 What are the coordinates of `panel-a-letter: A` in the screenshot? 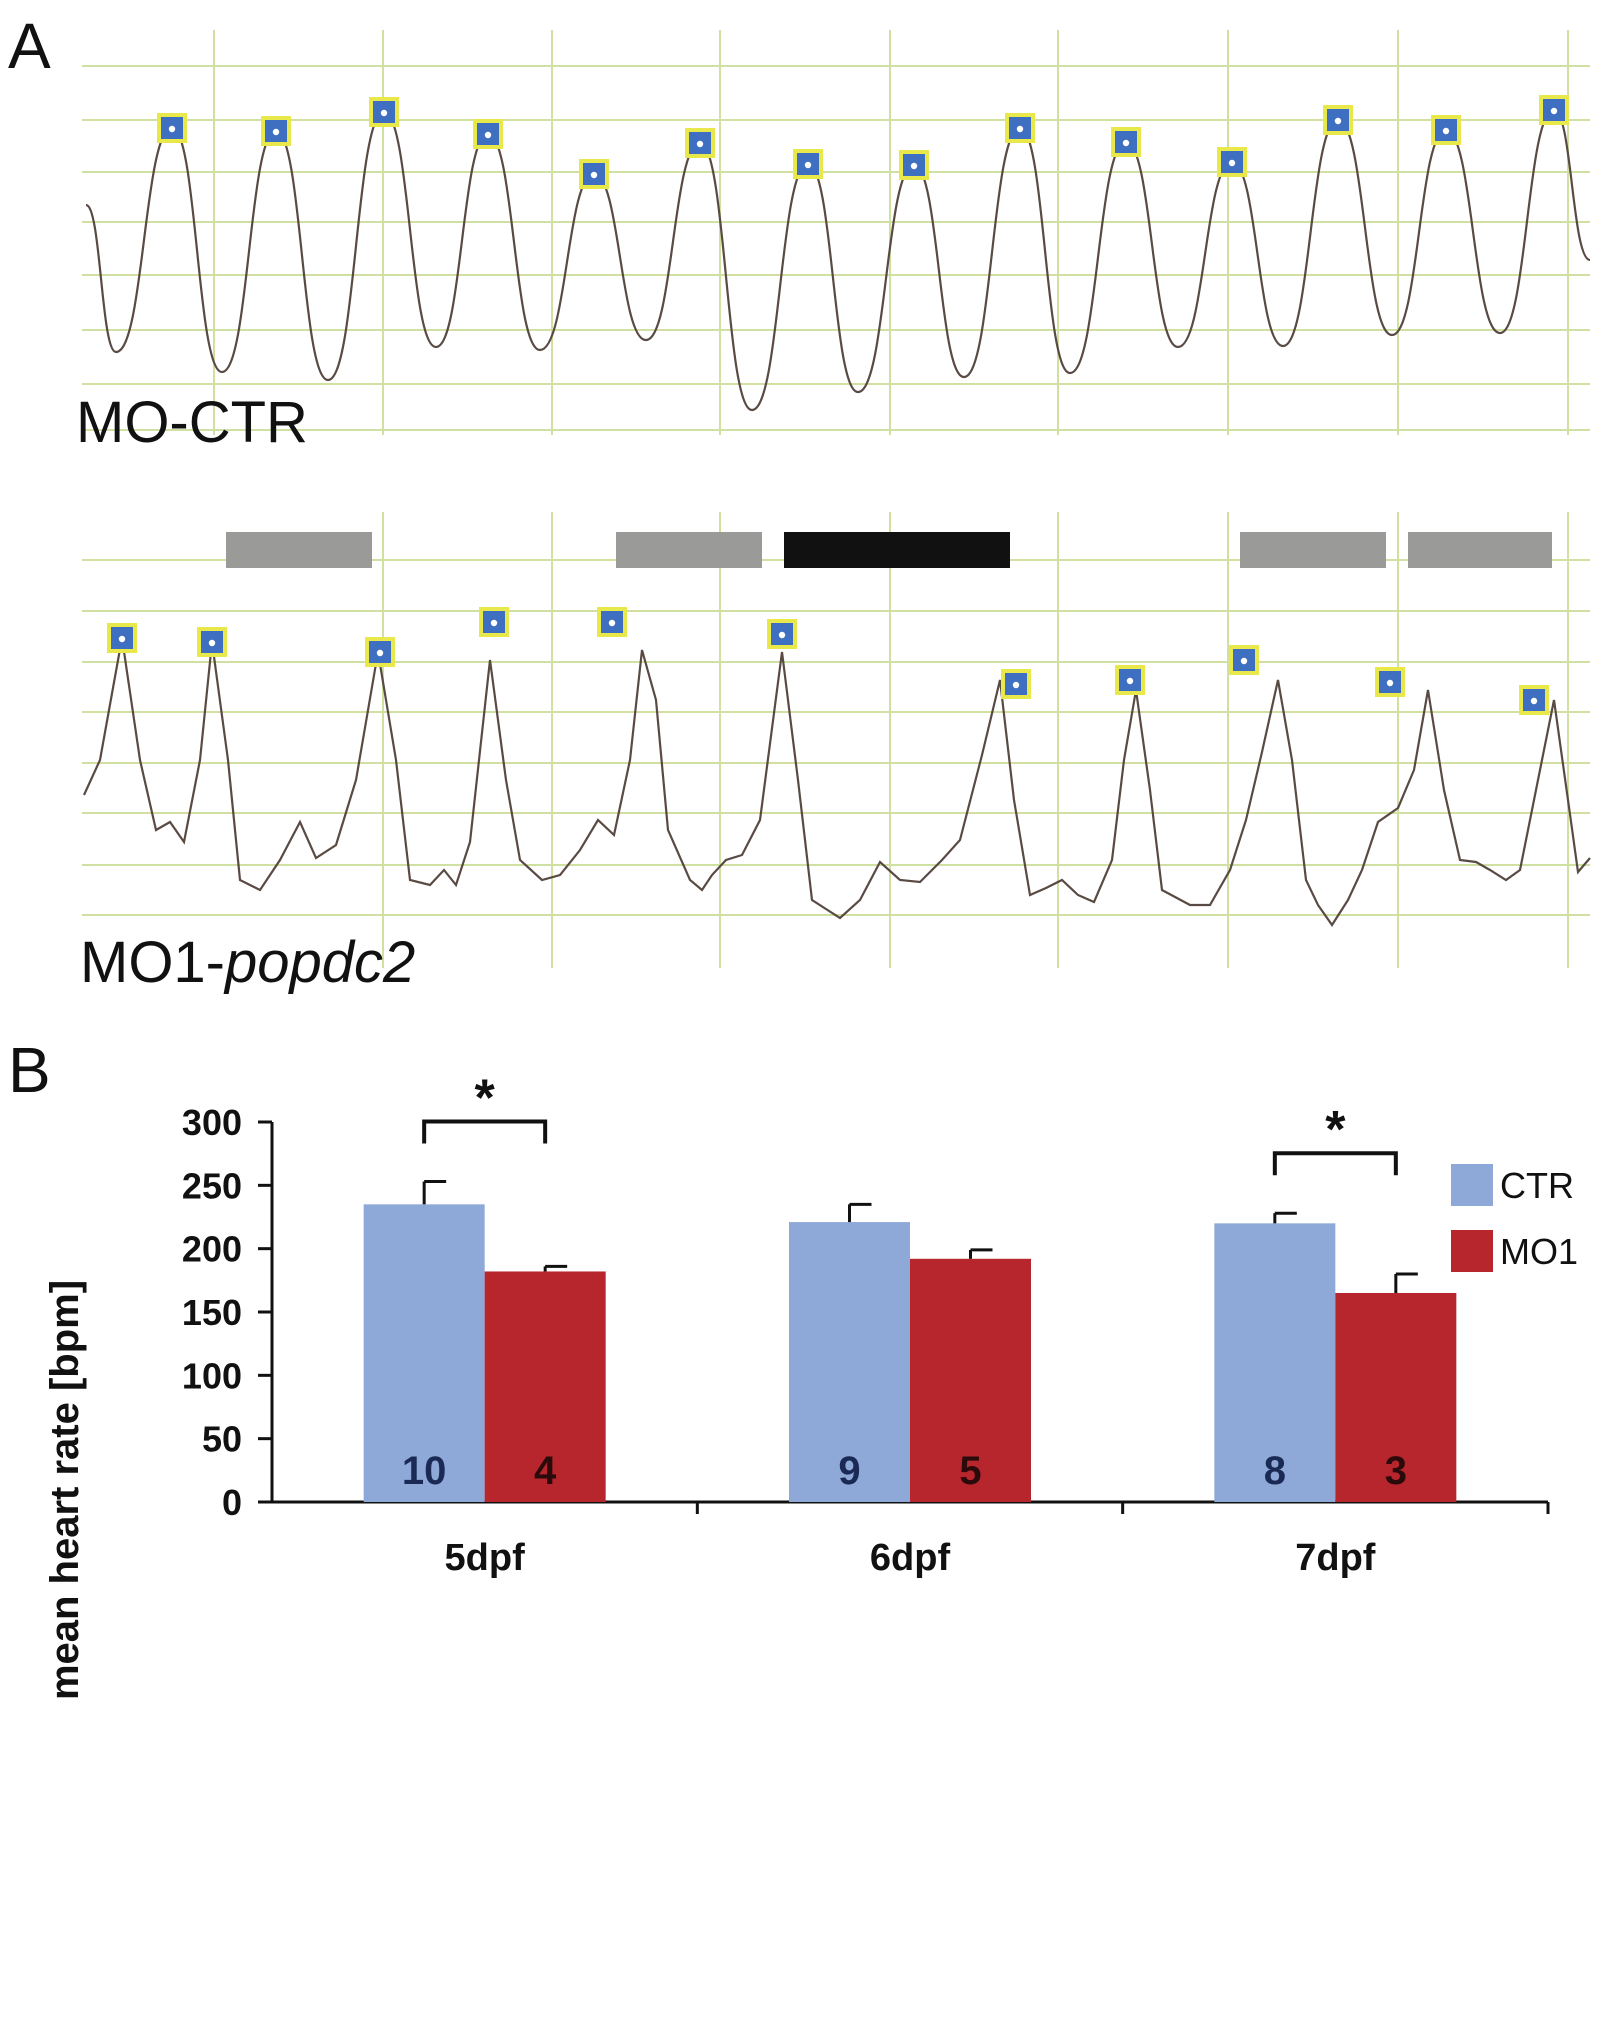 It's located at (29, 46).